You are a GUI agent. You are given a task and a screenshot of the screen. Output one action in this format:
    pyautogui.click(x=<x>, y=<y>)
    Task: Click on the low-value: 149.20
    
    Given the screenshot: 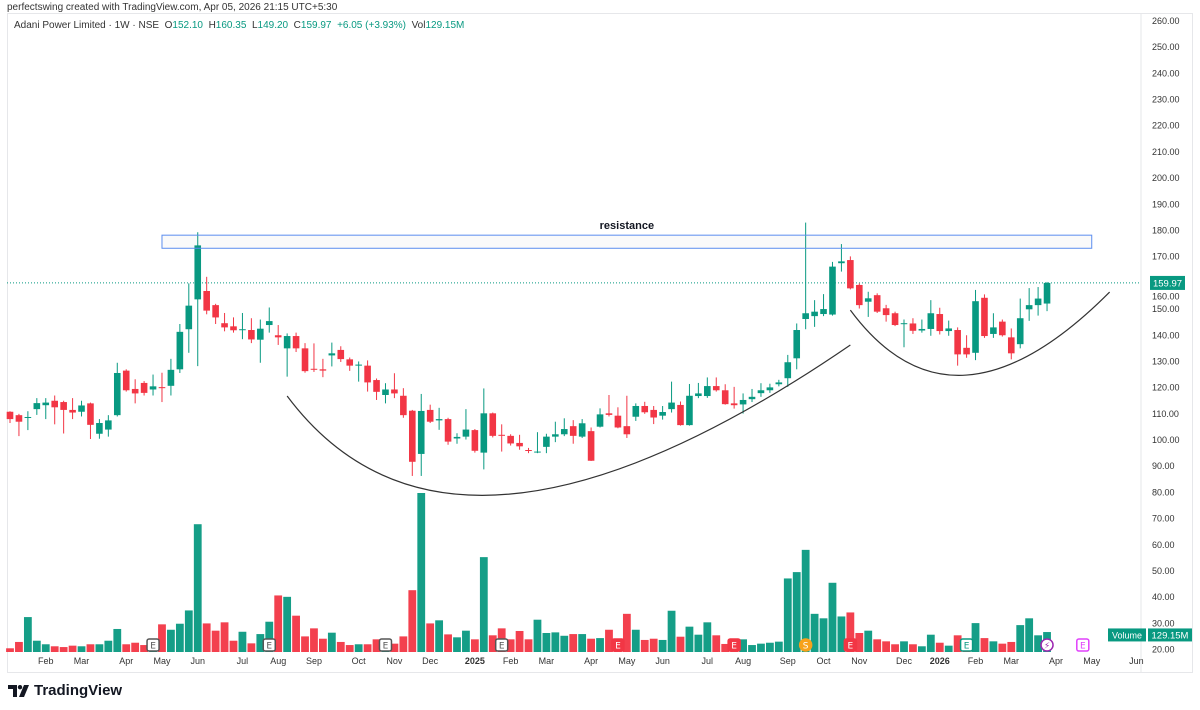 What is the action you would take?
    pyautogui.click(x=273, y=25)
    